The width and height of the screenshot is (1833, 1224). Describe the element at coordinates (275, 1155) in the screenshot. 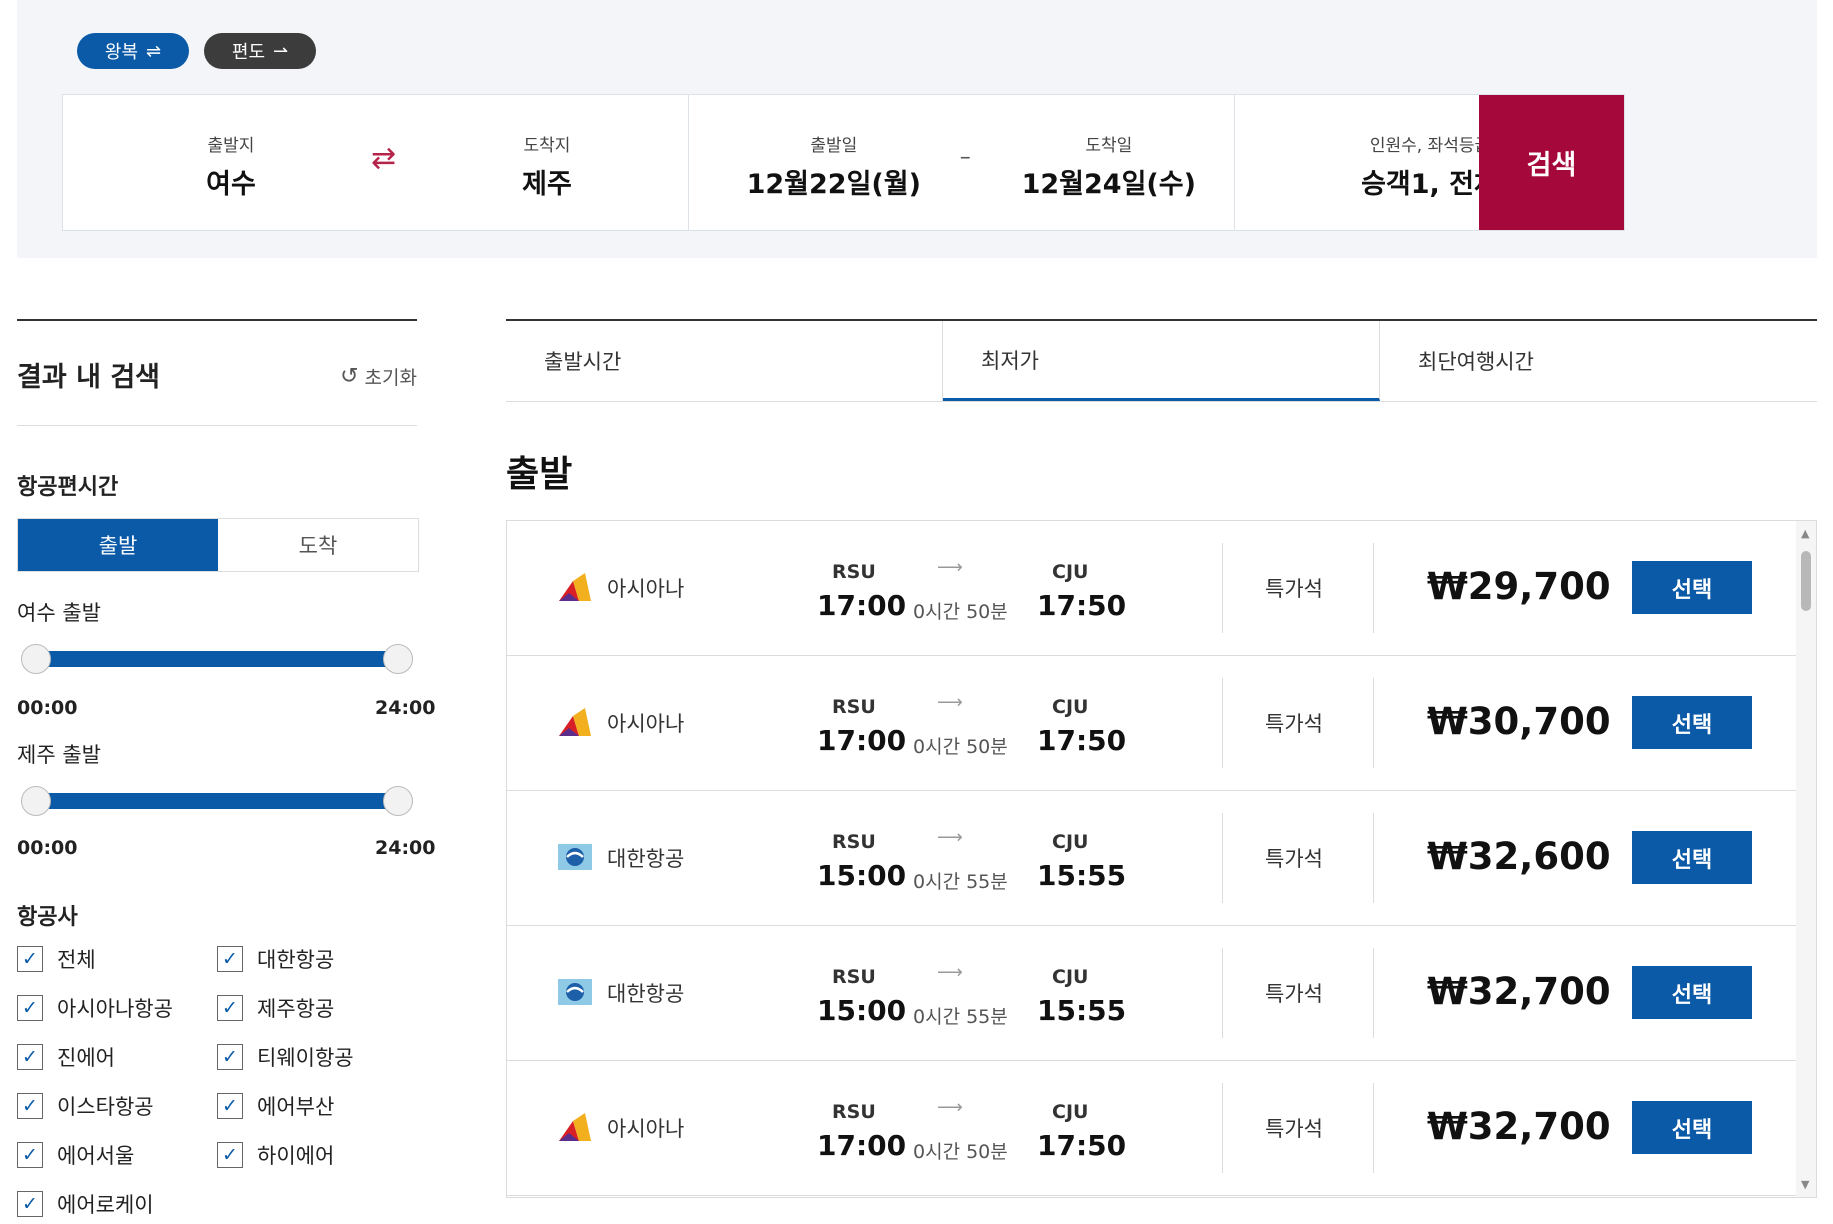

I see `airline-checkbox-hi-air: ✓ 하이에어` at that location.